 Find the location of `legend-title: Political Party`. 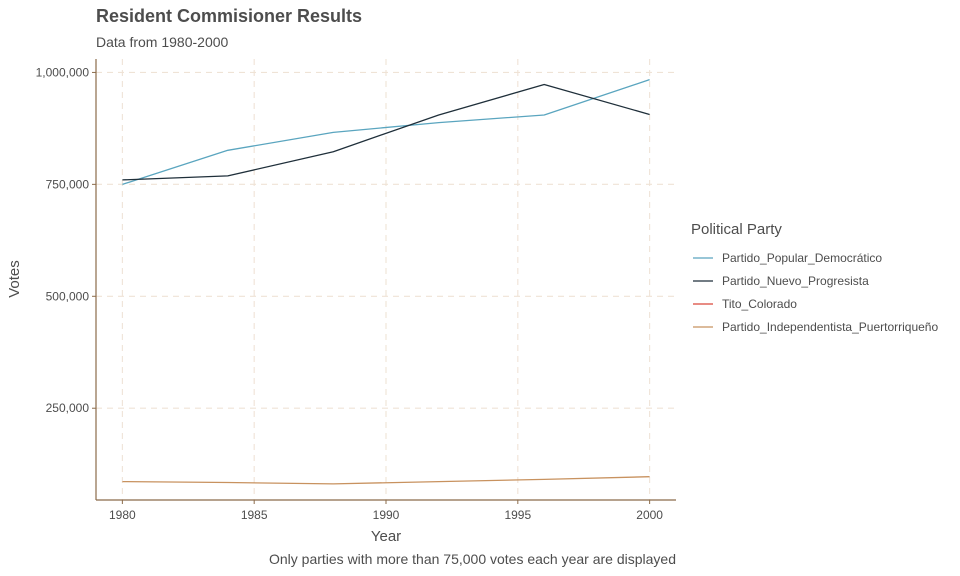

legend-title: Political Party is located at coordinates (736, 229).